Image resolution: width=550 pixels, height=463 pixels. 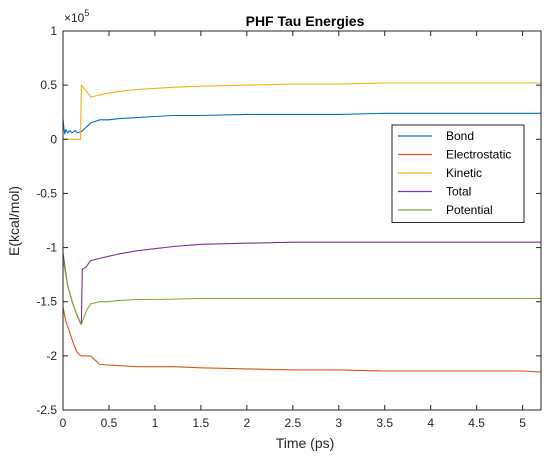 I want to click on x-tick-label: 4, so click(x=430, y=423).